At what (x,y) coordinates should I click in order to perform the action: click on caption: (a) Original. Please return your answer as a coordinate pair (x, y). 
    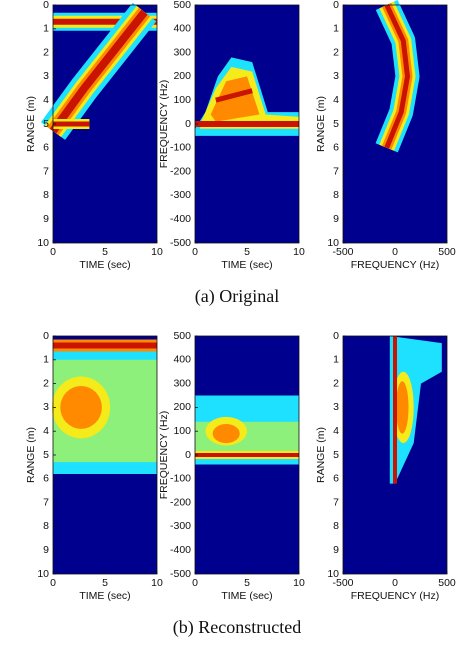
    Looking at the image, I should click on (237, 296).